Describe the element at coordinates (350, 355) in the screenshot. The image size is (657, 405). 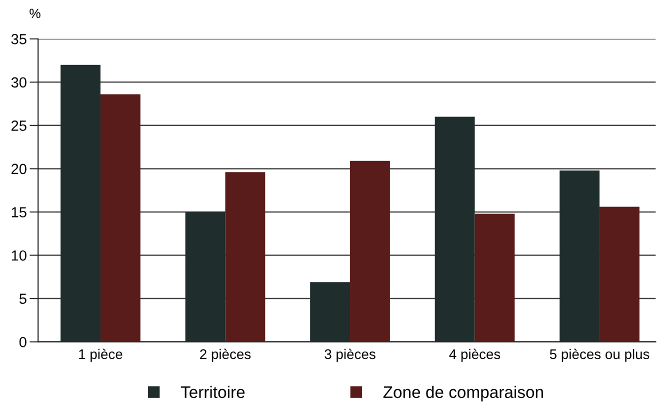
I see `x-tick-label: 3 pièces` at that location.